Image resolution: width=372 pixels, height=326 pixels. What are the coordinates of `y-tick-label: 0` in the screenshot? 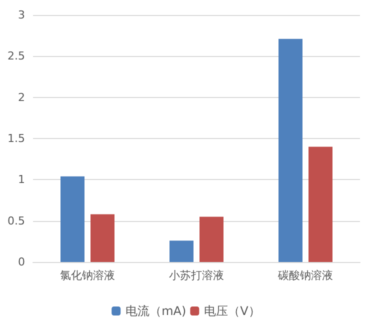 It's located at (21, 262).